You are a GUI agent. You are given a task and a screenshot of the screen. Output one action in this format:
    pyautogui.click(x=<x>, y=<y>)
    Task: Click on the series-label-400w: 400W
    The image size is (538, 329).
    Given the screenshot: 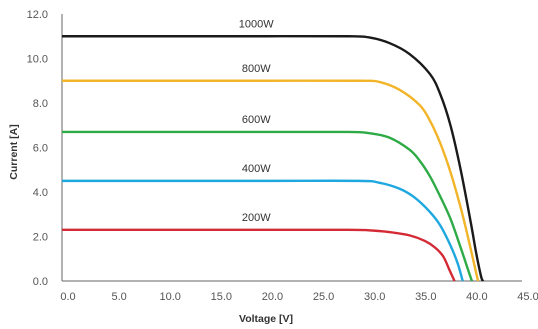 What is the action you would take?
    pyautogui.click(x=256, y=169)
    